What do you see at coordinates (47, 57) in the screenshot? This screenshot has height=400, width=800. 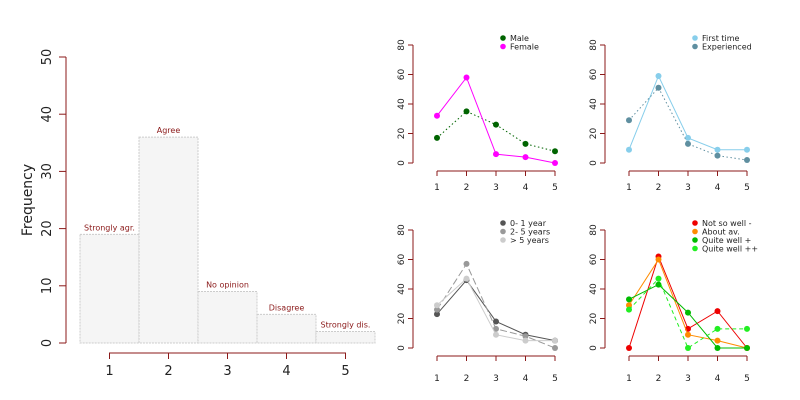 I see `bar-y-tick-label: 50` at bounding box center [47, 57].